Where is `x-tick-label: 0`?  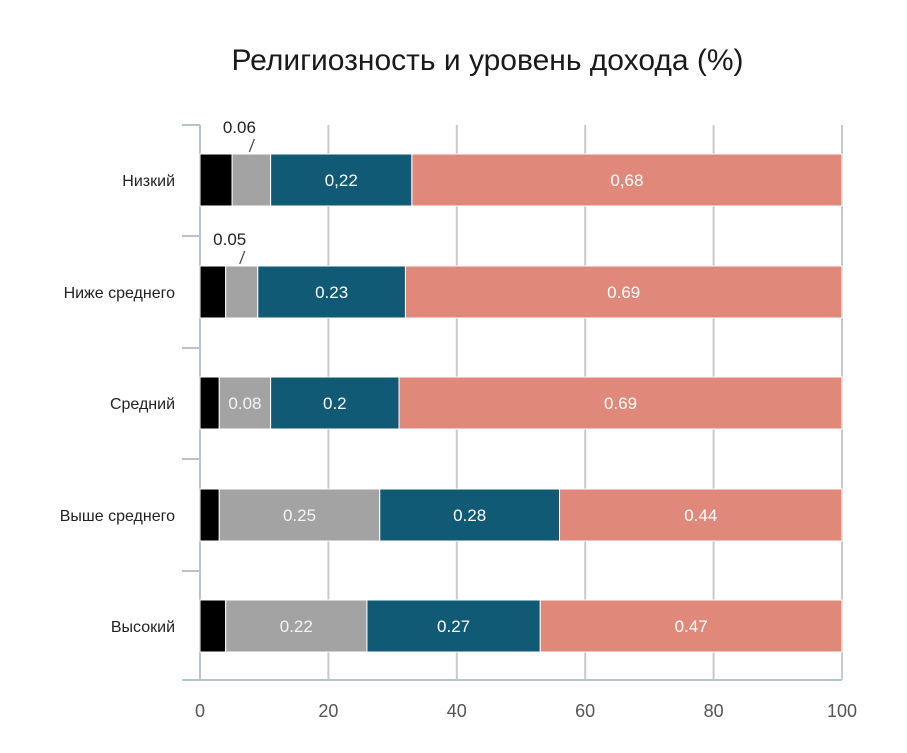
x-tick-label: 0 is located at coordinates (200, 711).